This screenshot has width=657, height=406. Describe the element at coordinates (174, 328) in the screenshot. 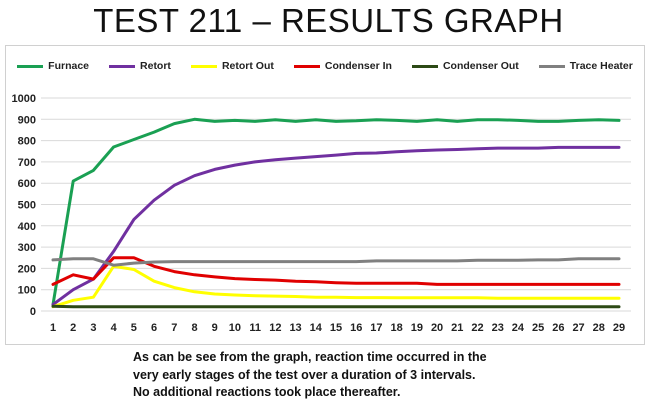

I see `x-tick-label: 7` at that location.